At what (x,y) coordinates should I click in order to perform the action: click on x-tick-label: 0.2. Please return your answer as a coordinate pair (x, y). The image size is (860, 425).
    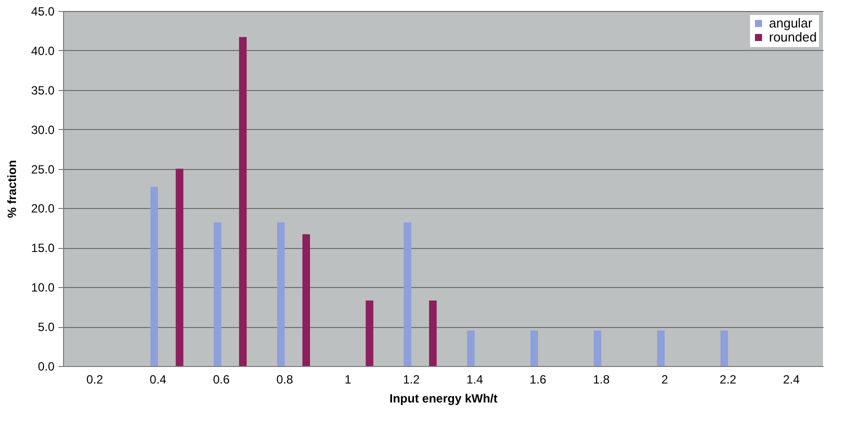
    Looking at the image, I should click on (95, 379).